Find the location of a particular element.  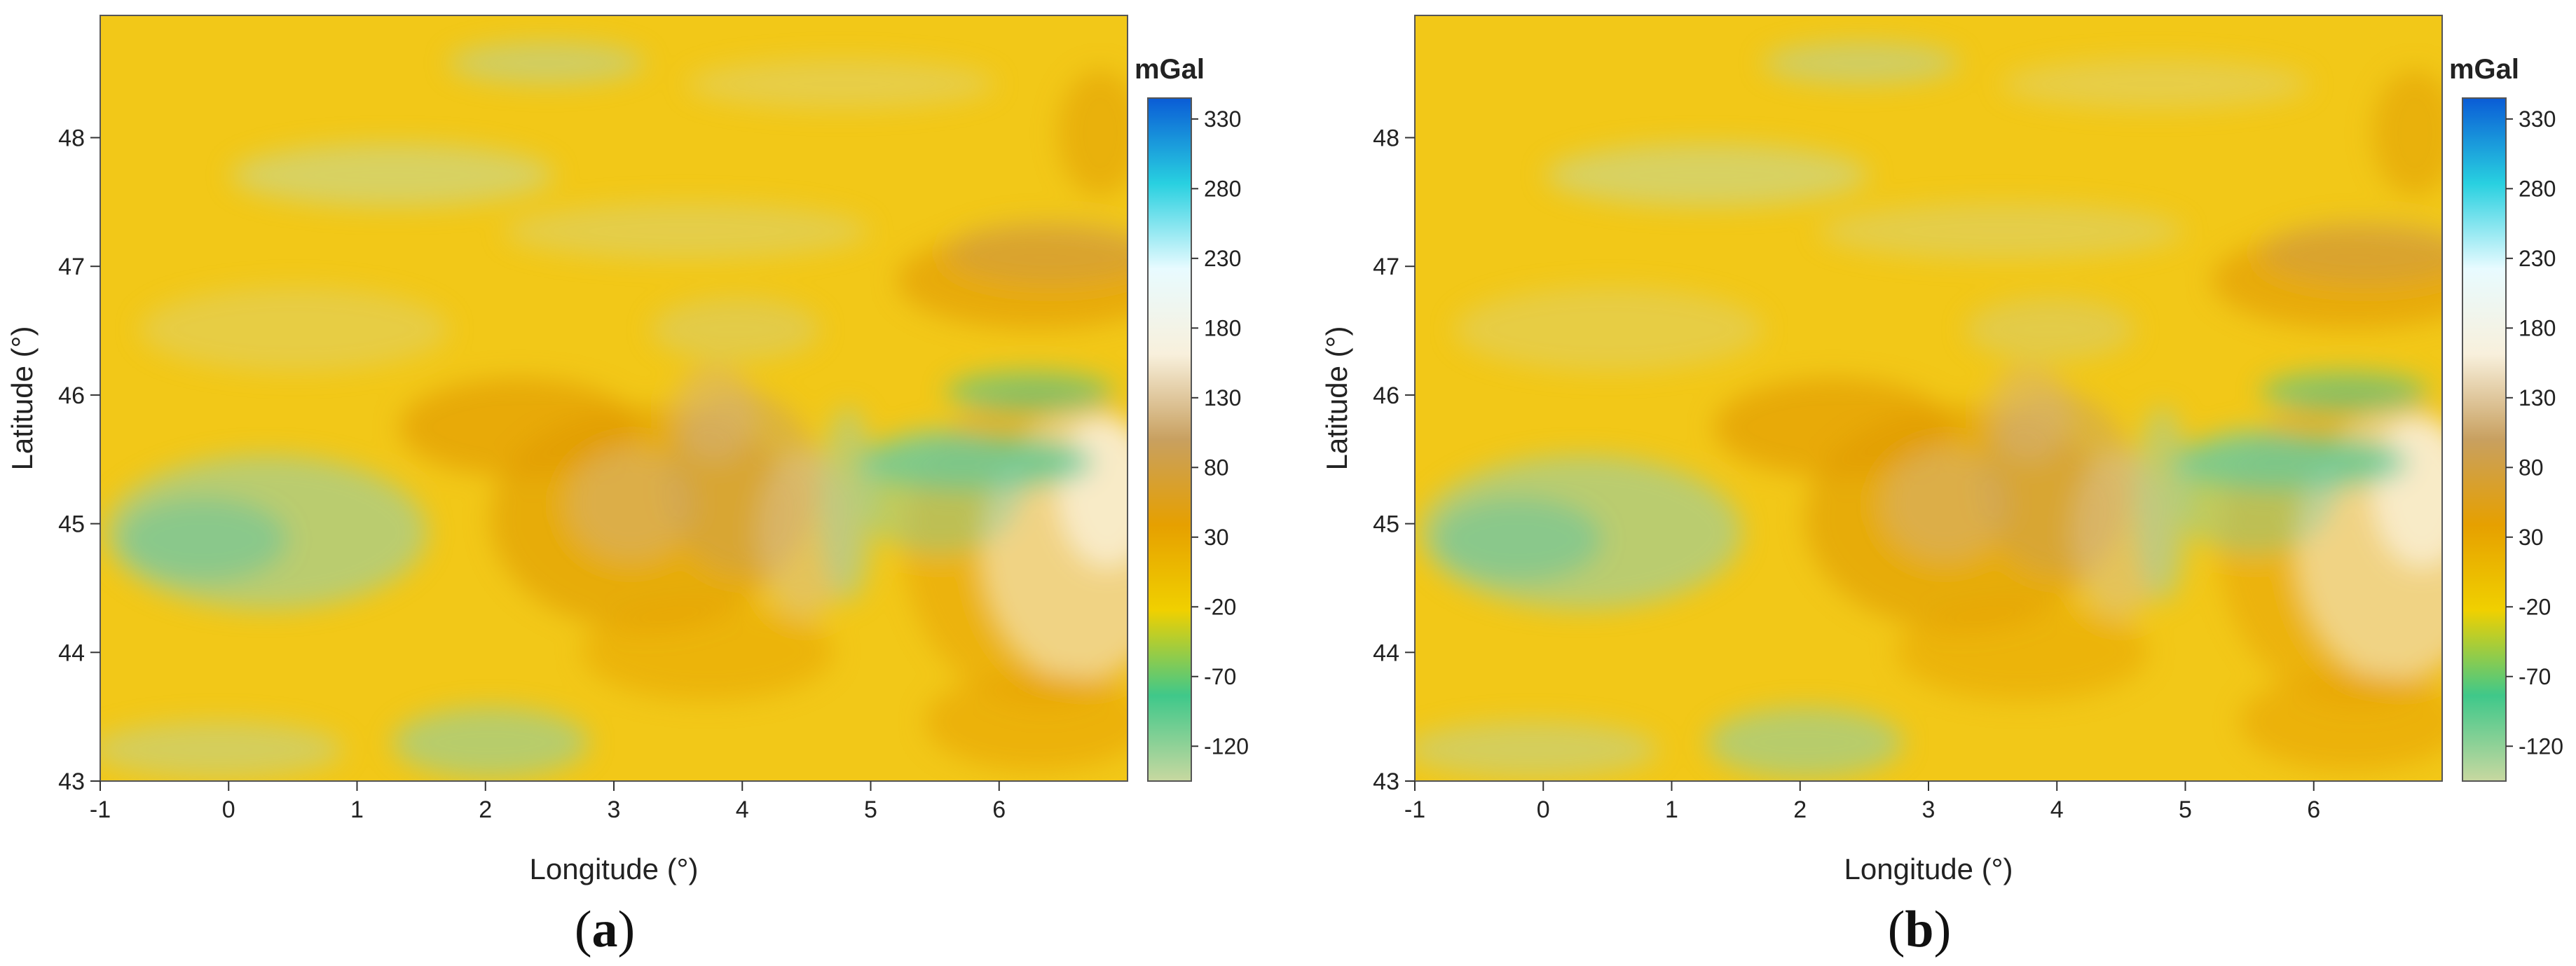

panel-label-b: (b) is located at coordinates (1920, 929).